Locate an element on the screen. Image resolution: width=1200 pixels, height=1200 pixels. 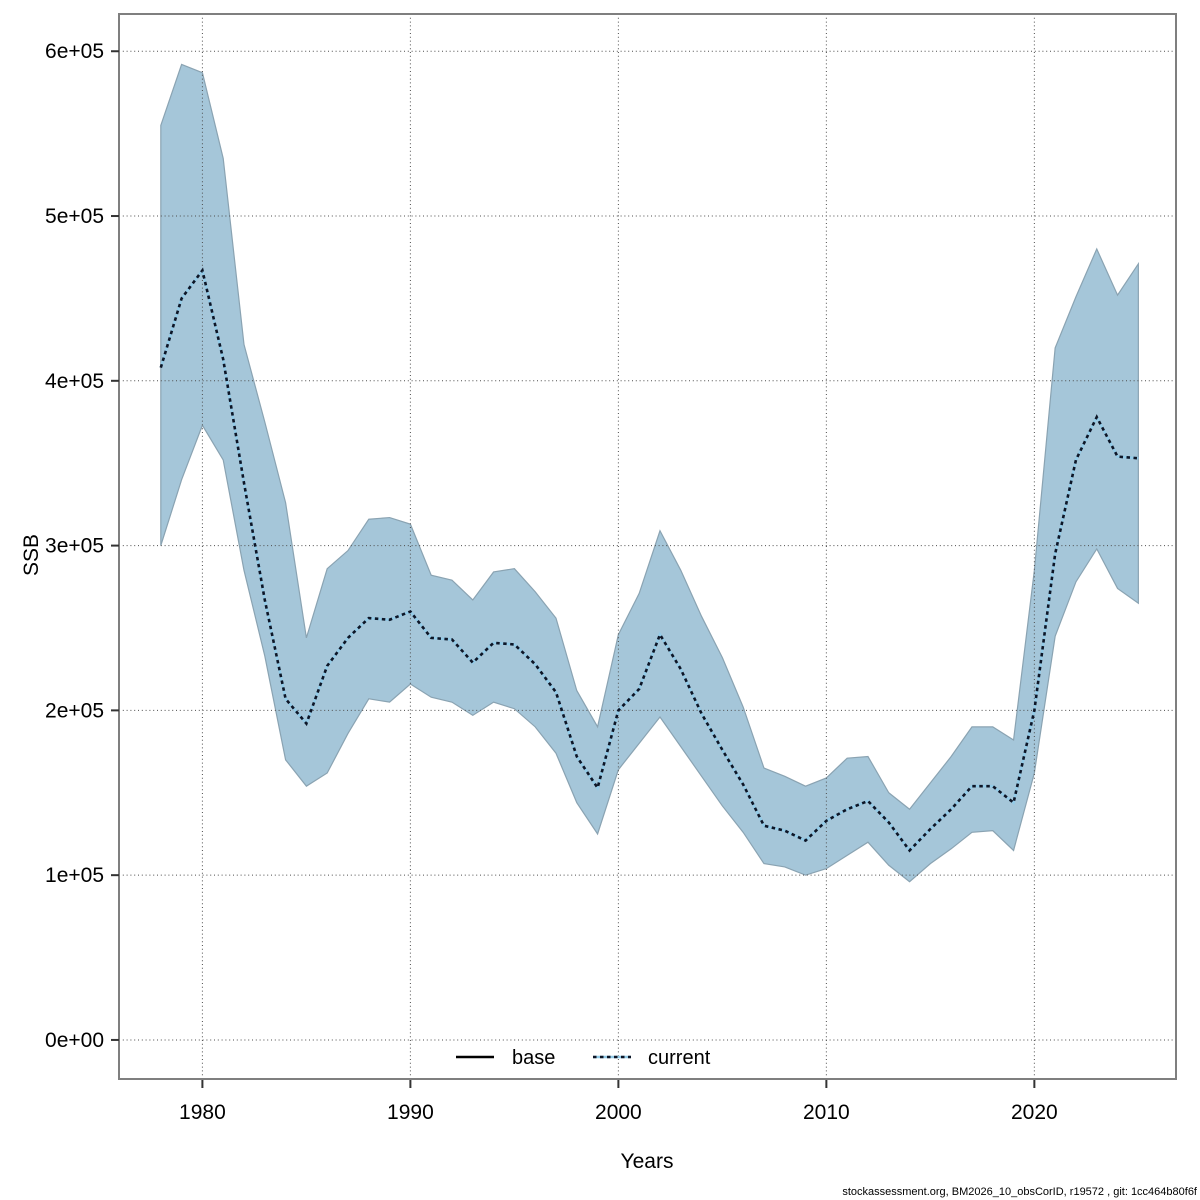
y-tick-label: 2e+05 is located at coordinates (74, 710).